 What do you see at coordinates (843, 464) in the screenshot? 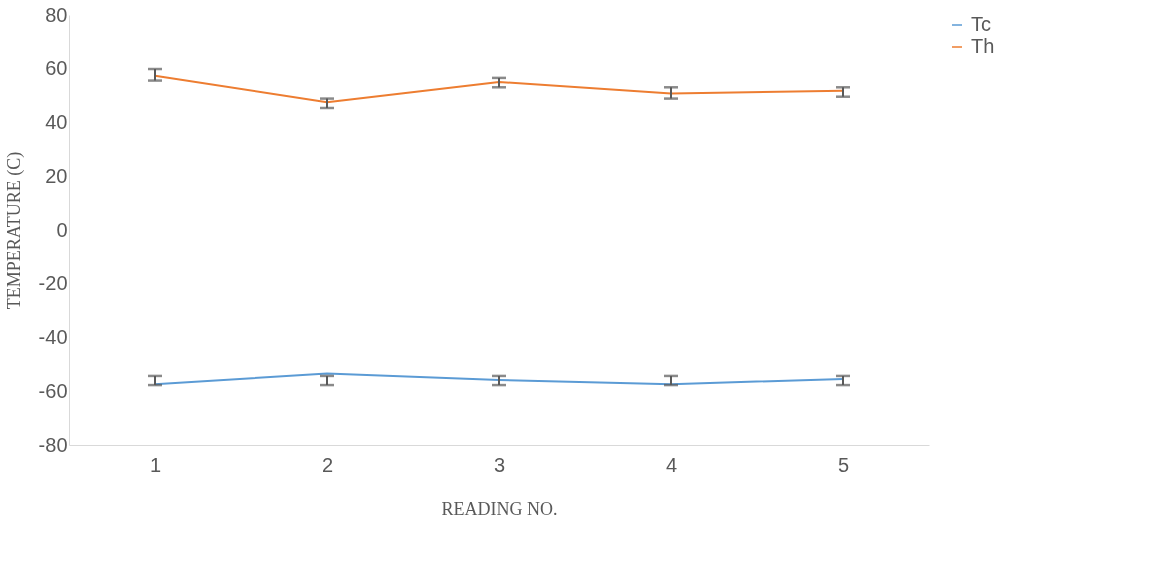
I see `x-tick-label: 5` at bounding box center [843, 464].